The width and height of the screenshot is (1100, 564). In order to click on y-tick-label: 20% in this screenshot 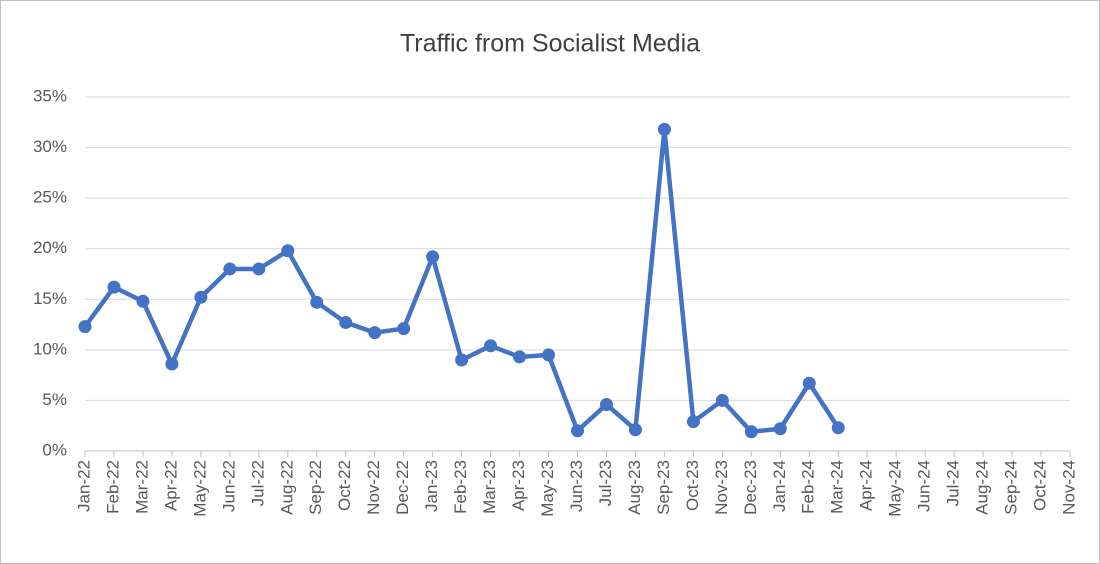, I will do `click(50, 247)`.